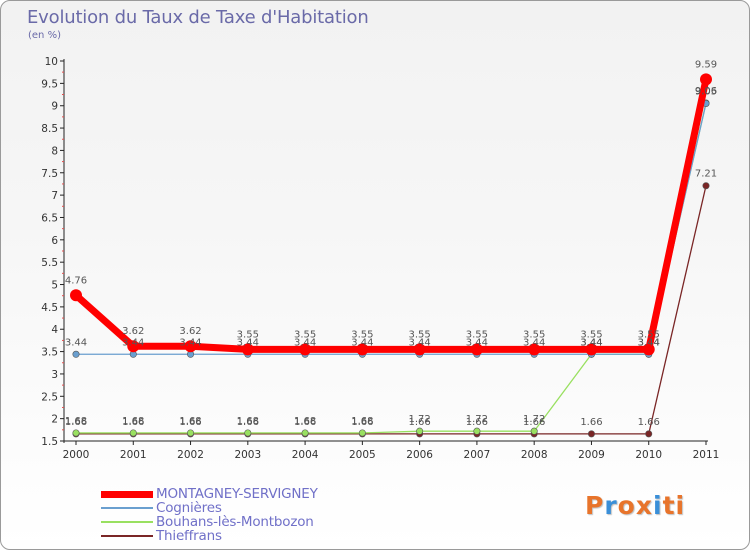  What do you see at coordinates (54, 330) in the screenshot?
I see `y-tick-label: 4` at bounding box center [54, 330].